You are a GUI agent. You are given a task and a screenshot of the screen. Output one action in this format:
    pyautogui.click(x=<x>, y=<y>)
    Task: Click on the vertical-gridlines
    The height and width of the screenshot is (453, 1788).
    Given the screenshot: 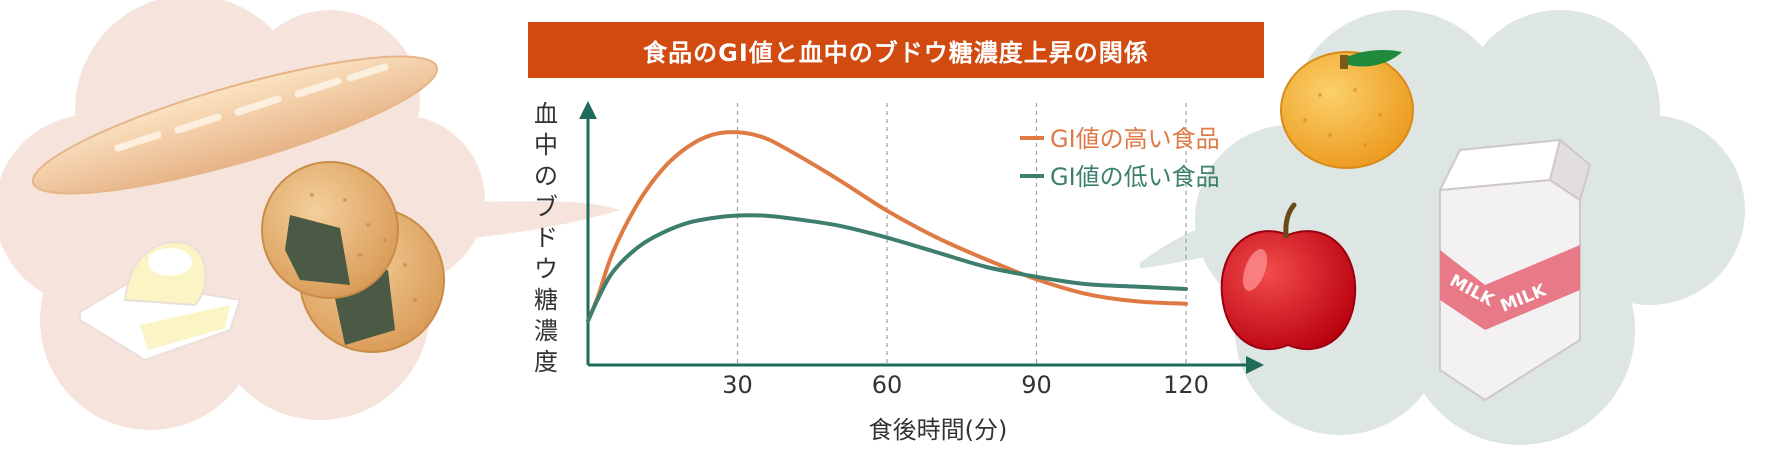 What is the action you would take?
    pyautogui.click(x=961, y=234)
    